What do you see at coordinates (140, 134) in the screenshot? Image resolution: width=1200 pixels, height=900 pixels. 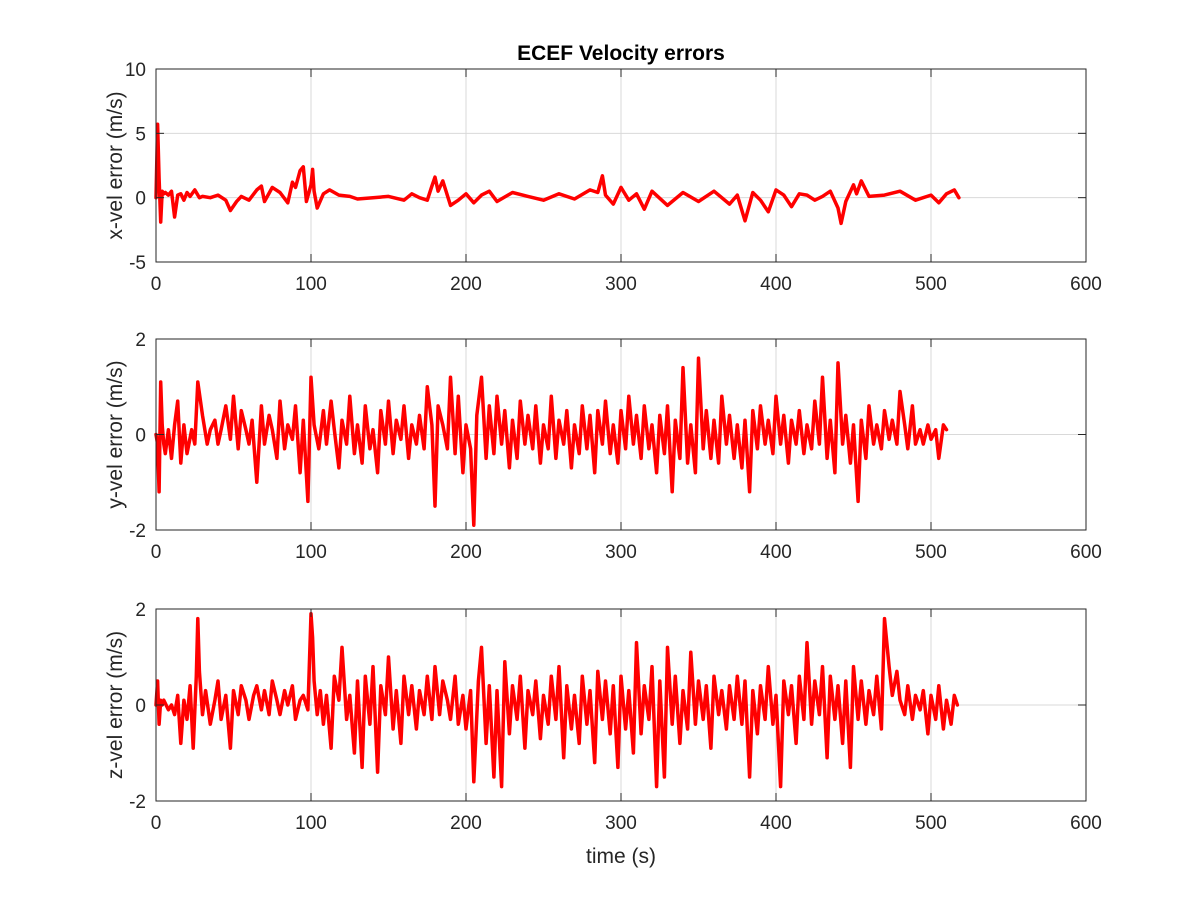 I see `y-tick-label: 5` at bounding box center [140, 134].